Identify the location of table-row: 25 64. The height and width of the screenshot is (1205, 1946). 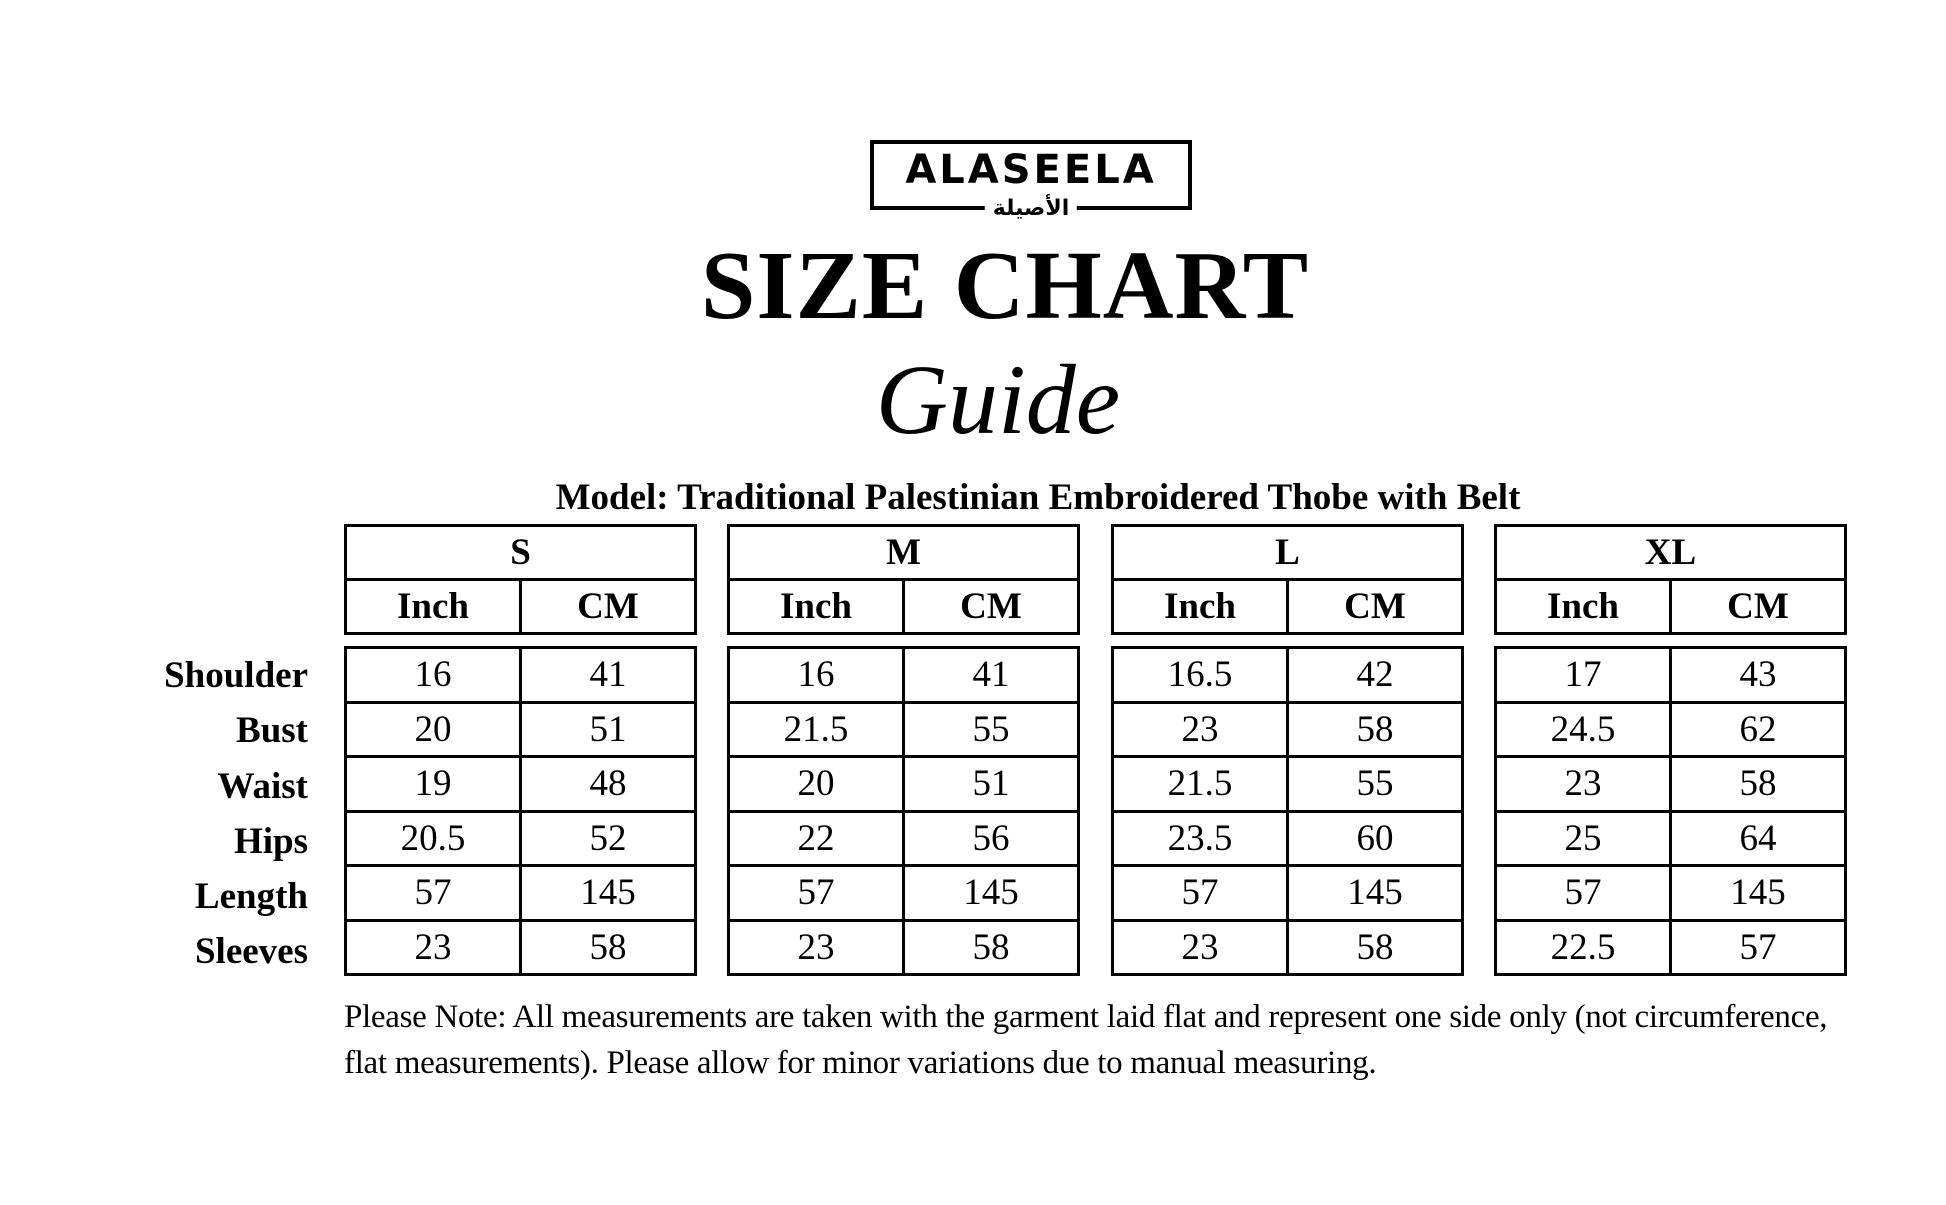
(1670, 838).